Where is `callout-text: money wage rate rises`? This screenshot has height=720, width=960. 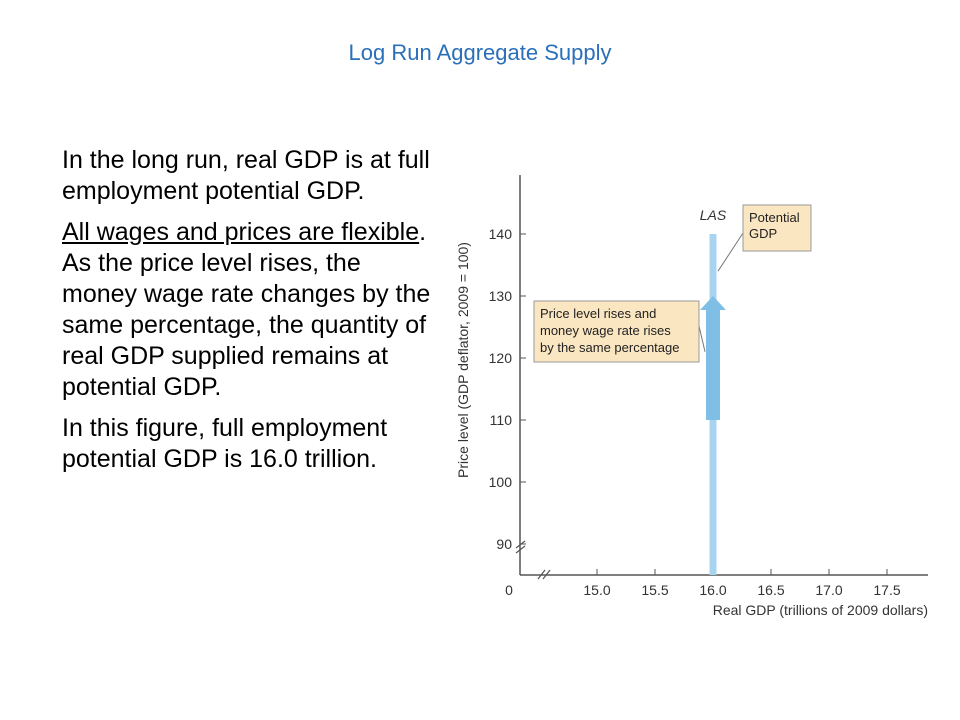
callout-text: money wage rate rises is located at coordinates (605, 330).